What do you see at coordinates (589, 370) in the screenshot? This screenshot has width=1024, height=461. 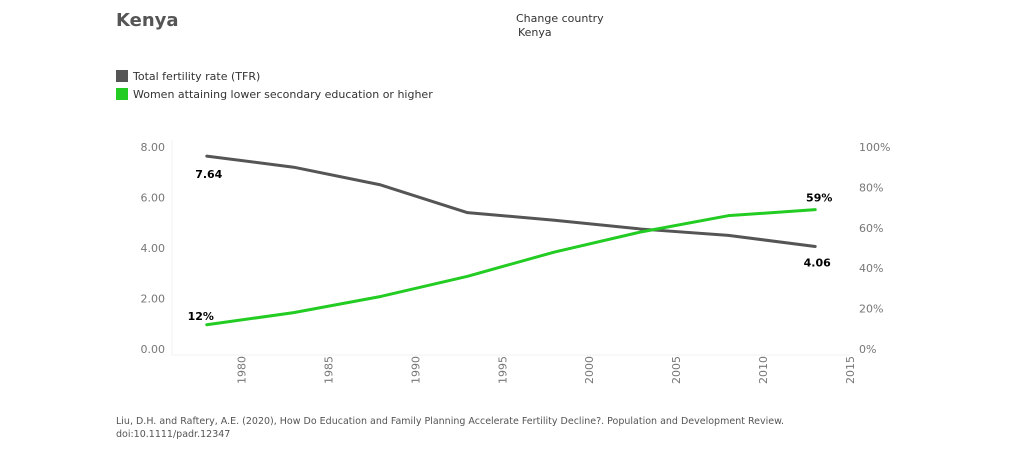 I see `x-tick-label: 2000` at bounding box center [589, 370].